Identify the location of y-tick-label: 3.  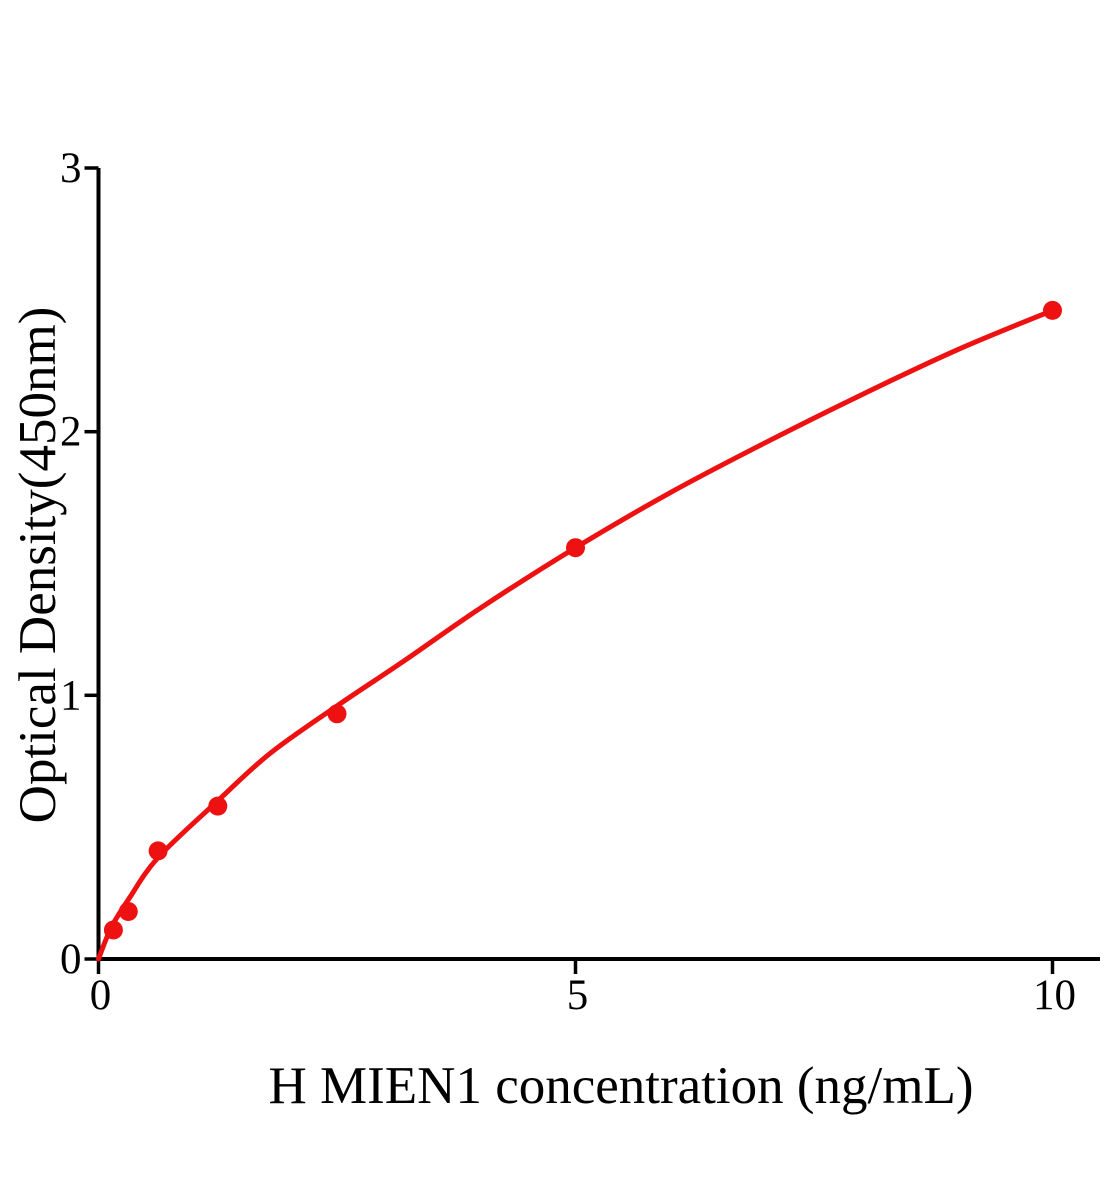
(71, 168).